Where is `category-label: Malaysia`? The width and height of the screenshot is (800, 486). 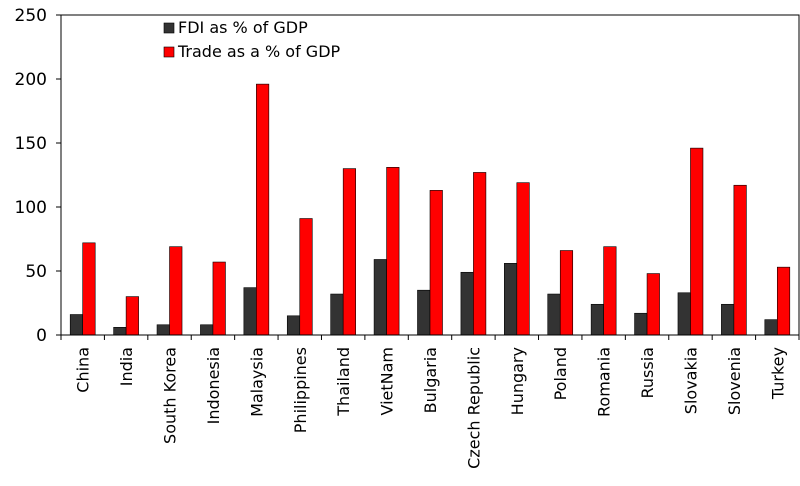
category-label: Malaysia is located at coordinates (256, 382).